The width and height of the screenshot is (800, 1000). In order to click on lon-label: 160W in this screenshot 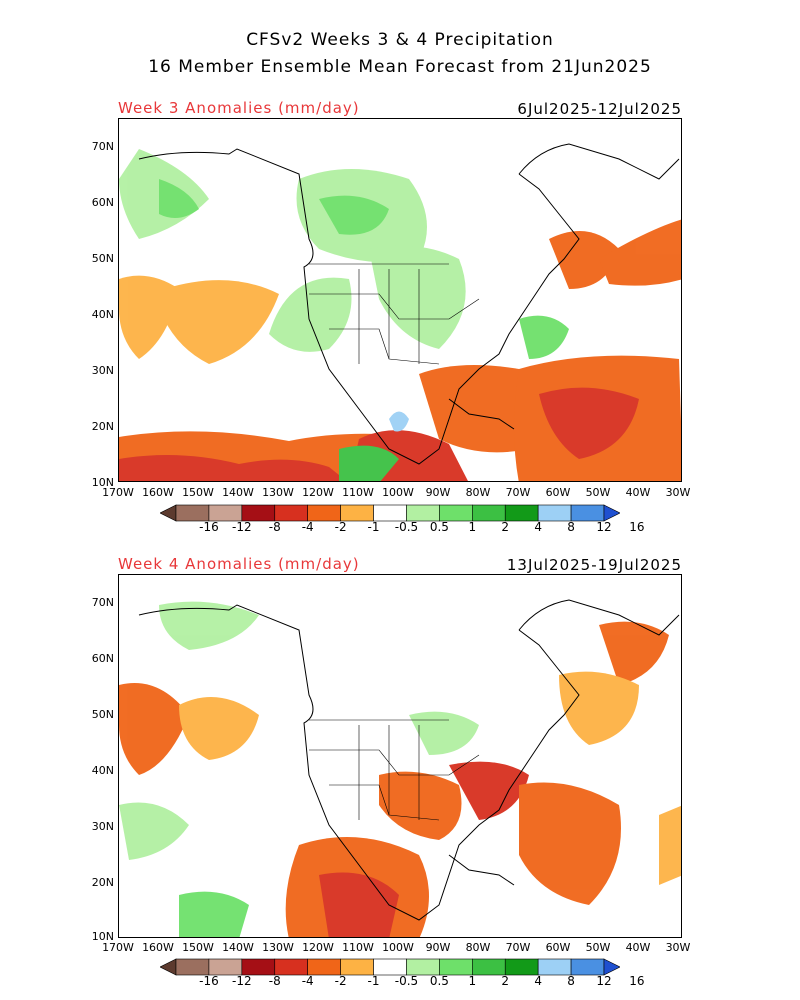, I will do `click(158, 492)`.